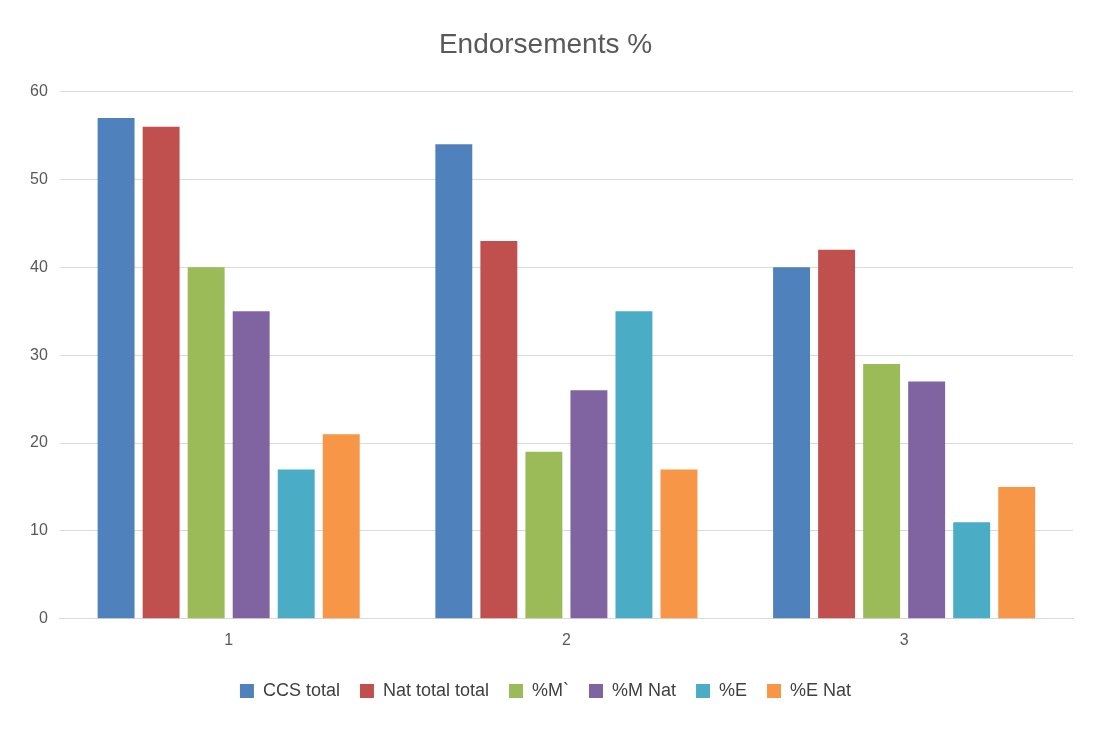 The image size is (1109, 732). Describe the element at coordinates (301, 689) in the screenshot. I see `legend-label: CCS total` at that location.